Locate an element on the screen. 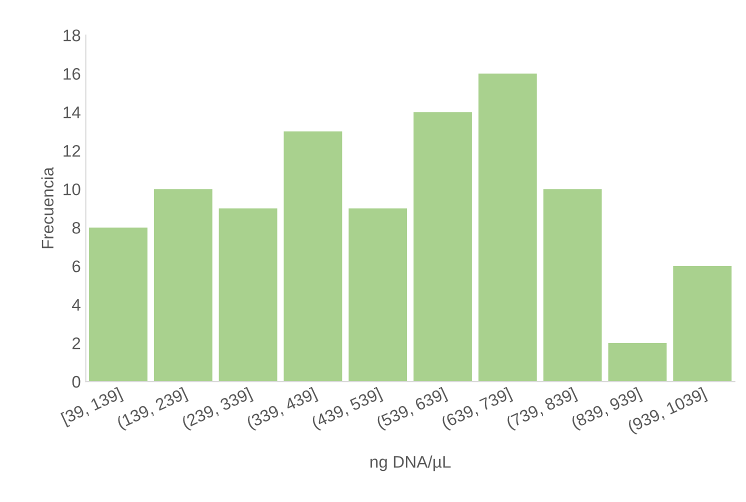 The height and width of the screenshot is (502, 746). y-tick-label: 18 is located at coordinates (72, 36).